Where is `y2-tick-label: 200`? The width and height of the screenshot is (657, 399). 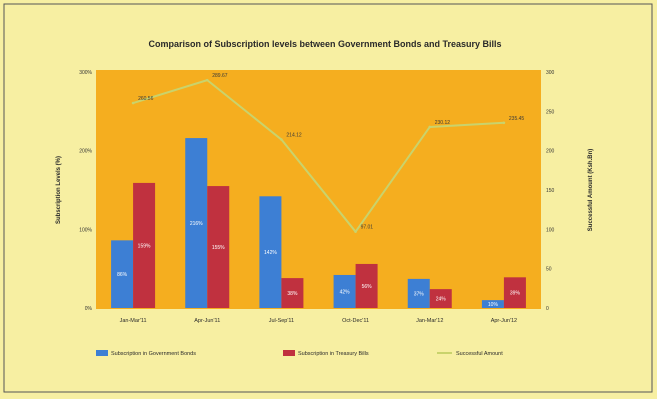
y2-tick-label: 200 is located at coordinates (550, 152).